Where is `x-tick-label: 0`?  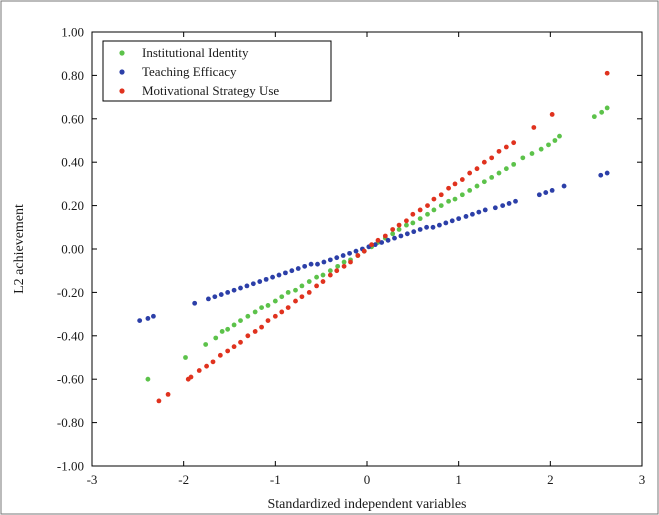
x-tick-label: 0 is located at coordinates (367, 479).